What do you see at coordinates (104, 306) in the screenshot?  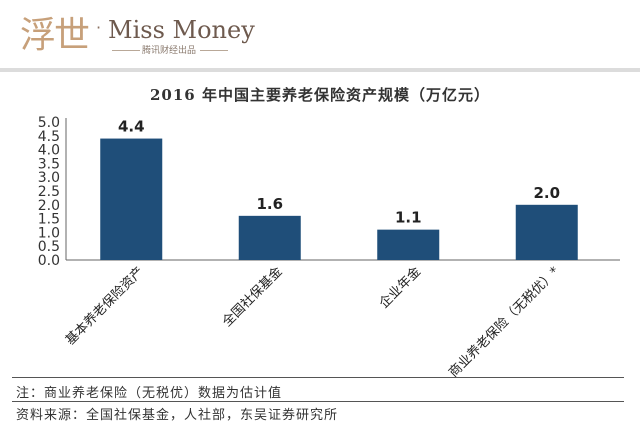 I see `category-label: 基本养老保险资产` at bounding box center [104, 306].